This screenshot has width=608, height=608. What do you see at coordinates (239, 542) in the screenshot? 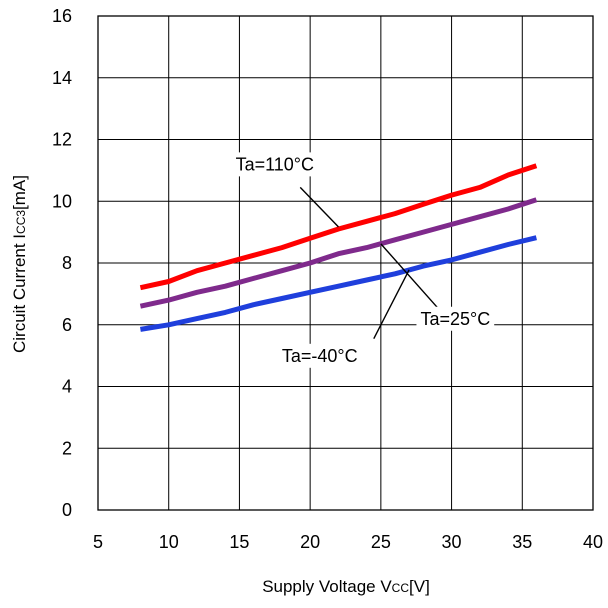
I see `x-tick-label: 15` at bounding box center [239, 542].